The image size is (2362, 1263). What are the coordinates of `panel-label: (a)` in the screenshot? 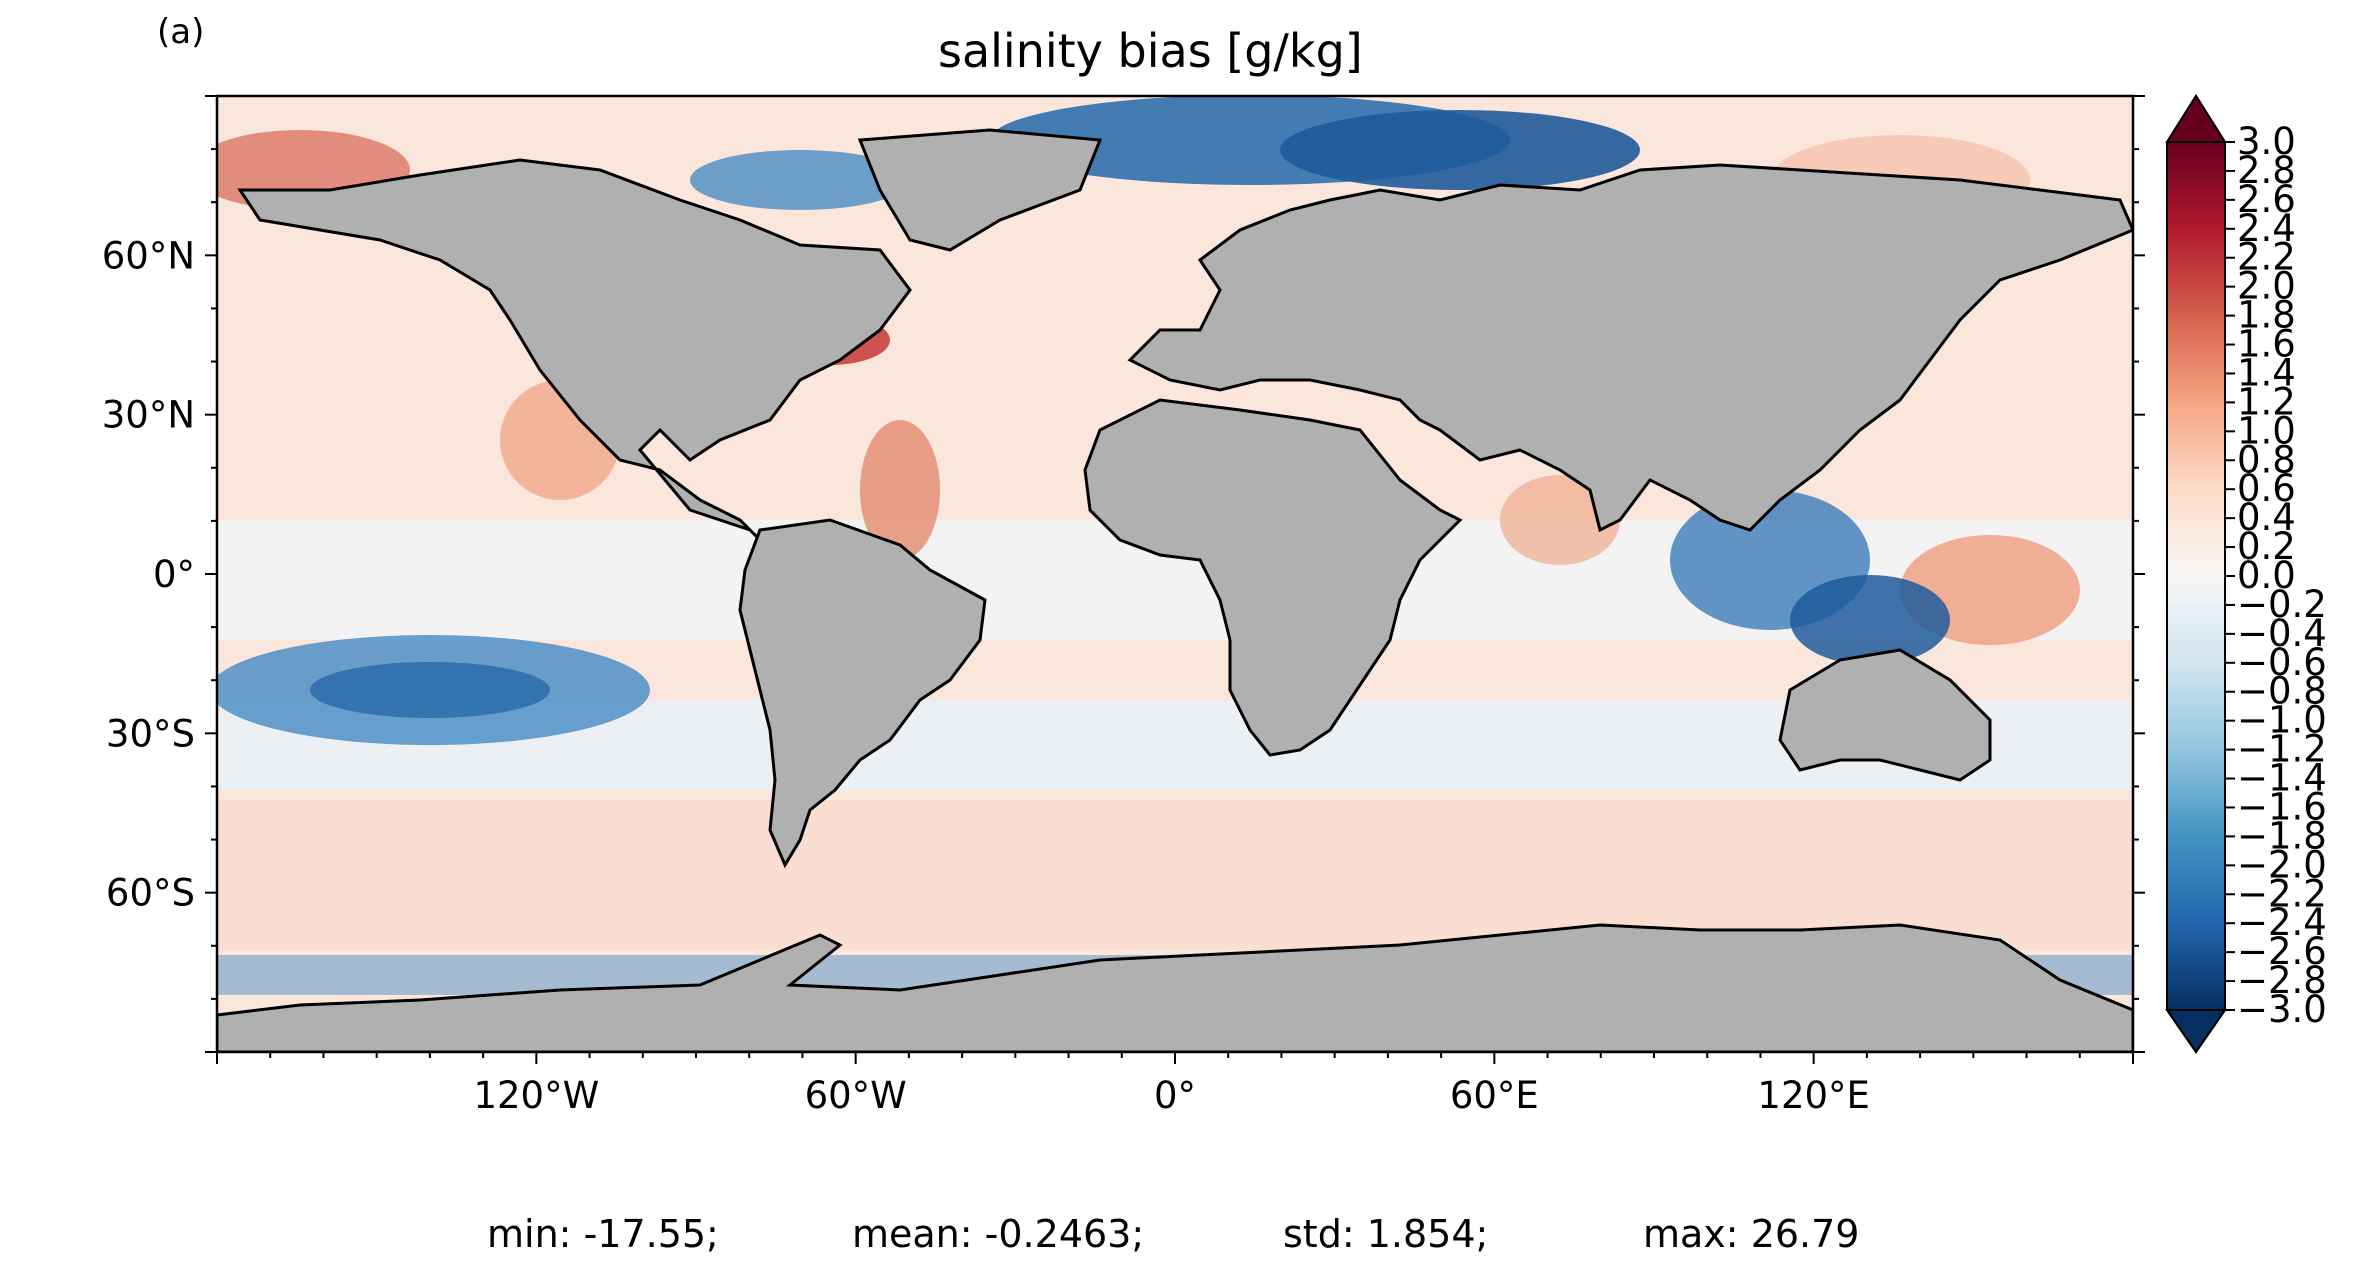 It's located at (181, 32).